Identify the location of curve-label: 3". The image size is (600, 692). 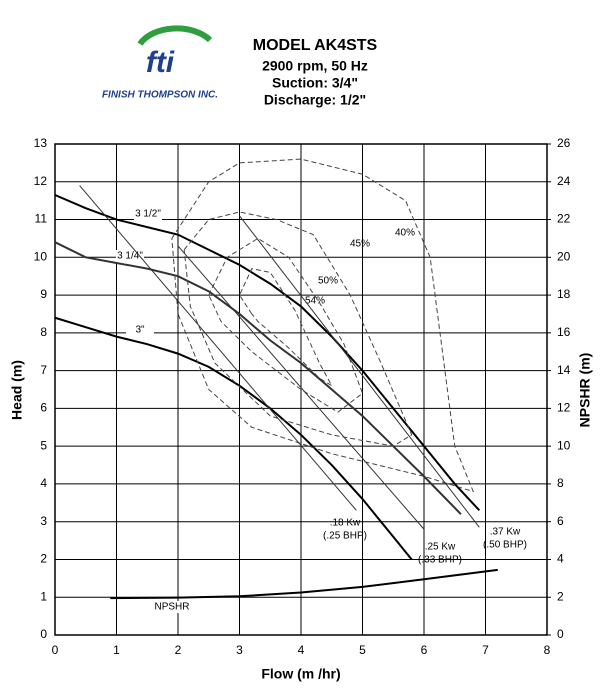
(140, 330).